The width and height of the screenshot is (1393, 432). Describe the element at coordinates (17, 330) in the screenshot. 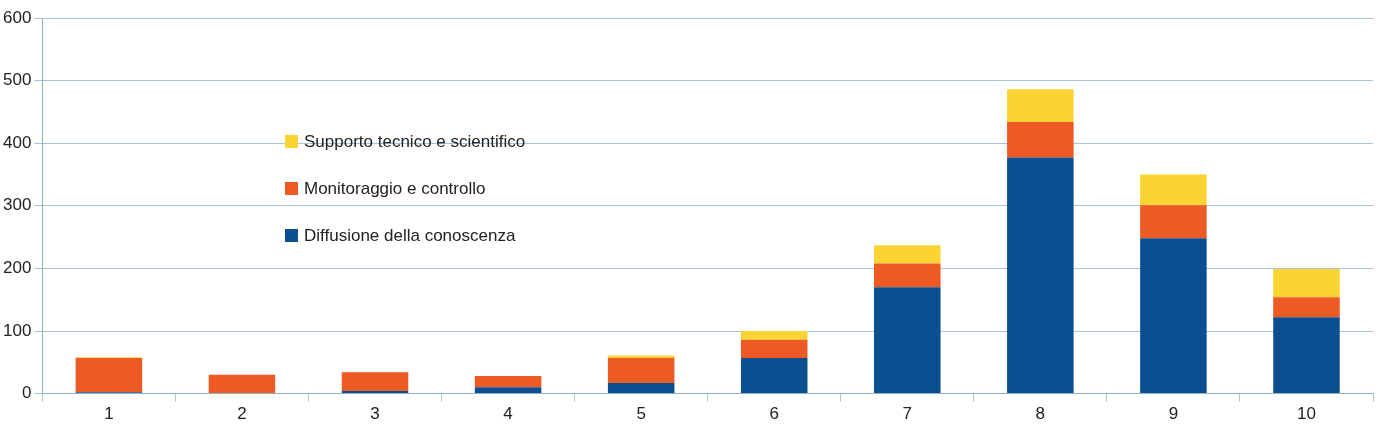

I see `y-tick-label: 100` at that location.